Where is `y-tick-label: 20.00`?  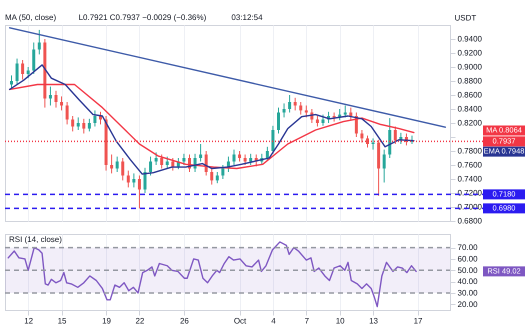 y-tick-label: 20.00 is located at coordinates (468, 304).